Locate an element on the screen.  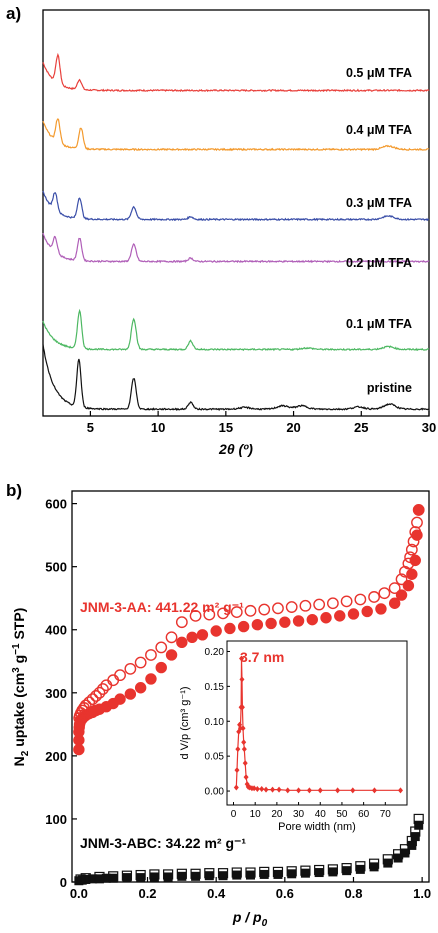
inset-y-tick-3: 0.15 is located at coordinates (215, 687).